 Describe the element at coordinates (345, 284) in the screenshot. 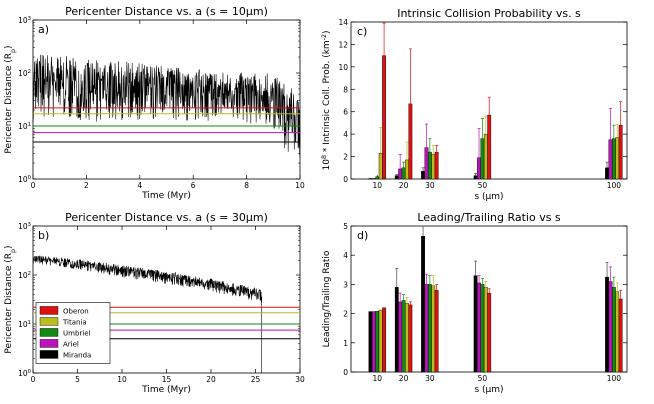

I see `y-tick-label: 3` at that location.